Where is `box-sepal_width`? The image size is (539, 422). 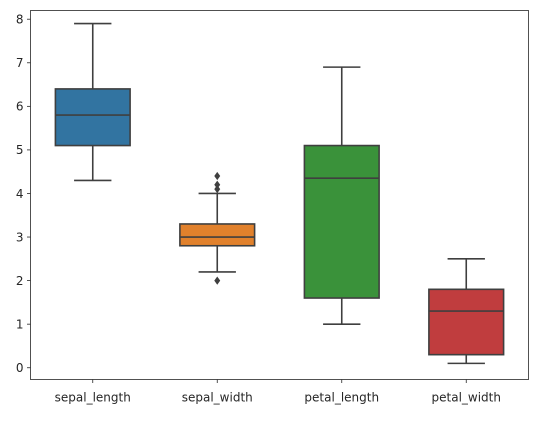 box-sepal_width is located at coordinates (217, 228).